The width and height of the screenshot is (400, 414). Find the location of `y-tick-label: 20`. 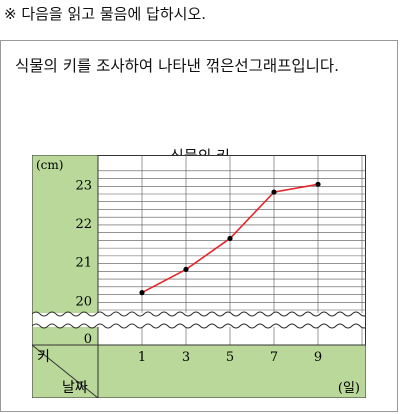

y-tick-label: 20 is located at coordinates (83, 301).